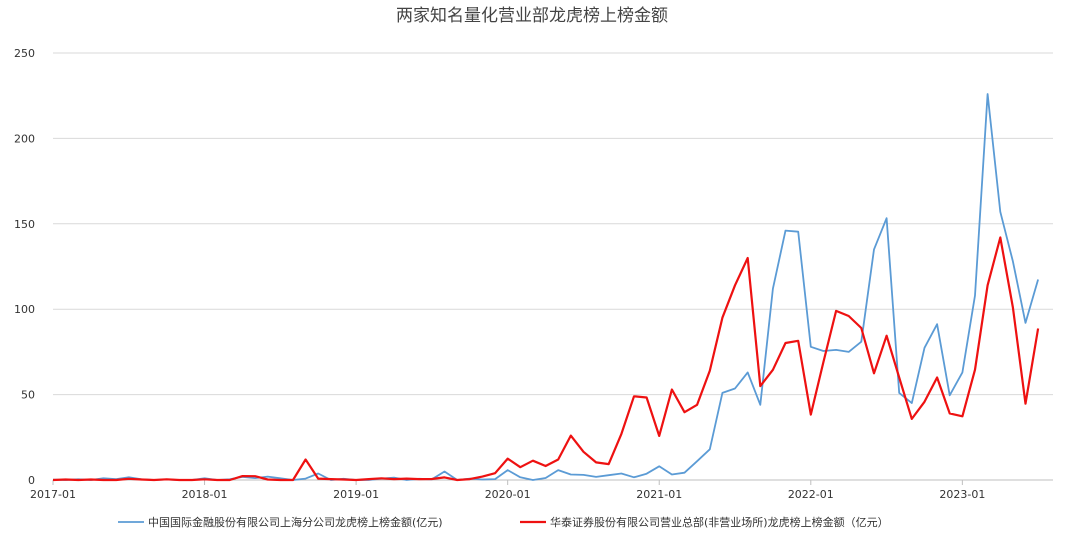 The width and height of the screenshot is (1065, 535). What do you see at coordinates (24, 138) in the screenshot?
I see `y-tick-label: 200` at bounding box center [24, 138].